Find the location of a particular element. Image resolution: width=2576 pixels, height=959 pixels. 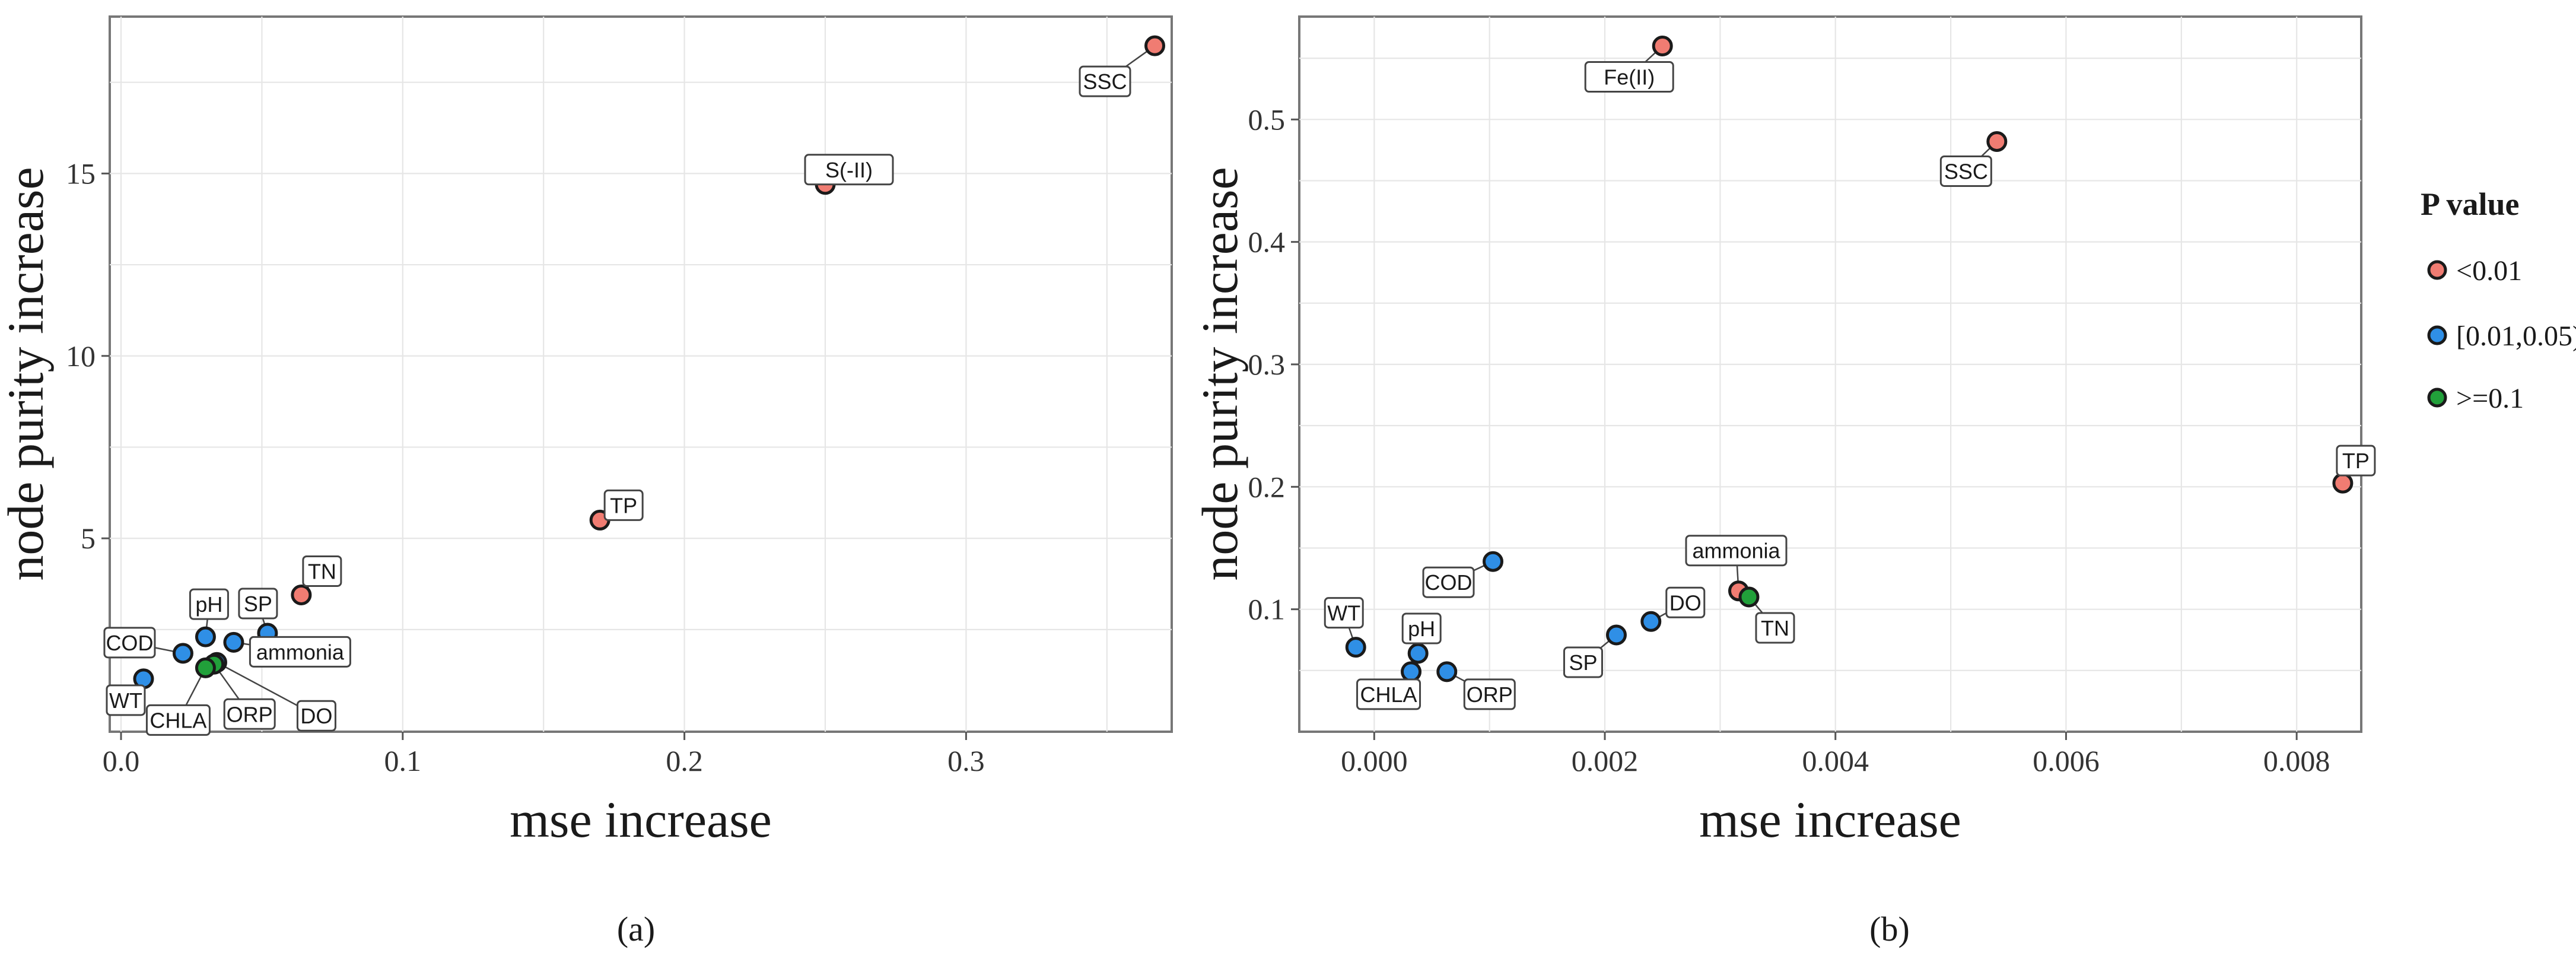

label-wt: WT is located at coordinates (125, 701).